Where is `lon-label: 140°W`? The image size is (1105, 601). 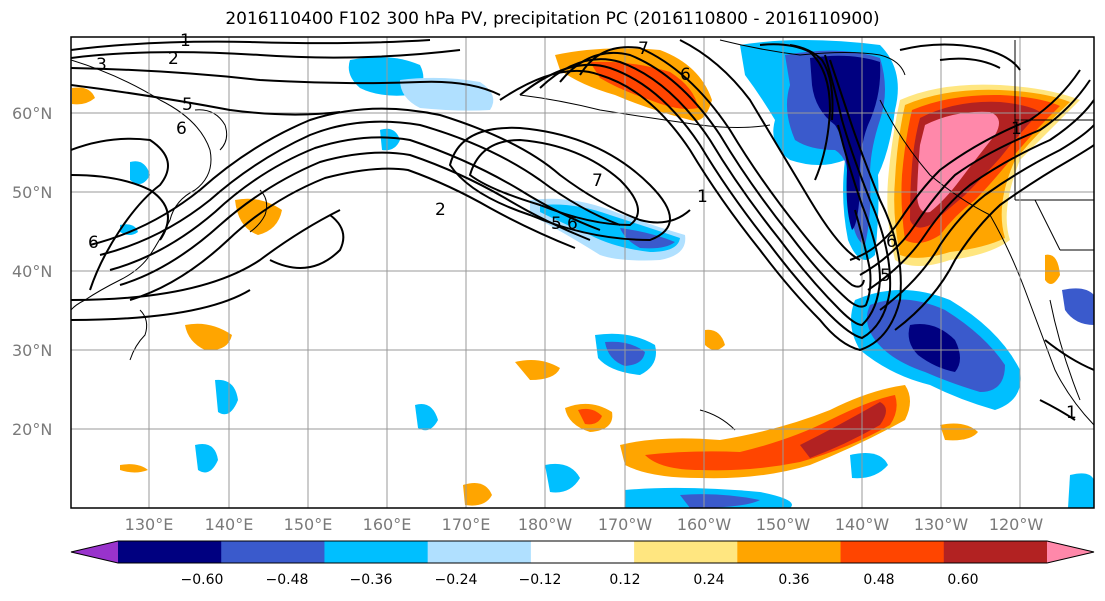 lon-label: 140°W is located at coordinates (862, 524).